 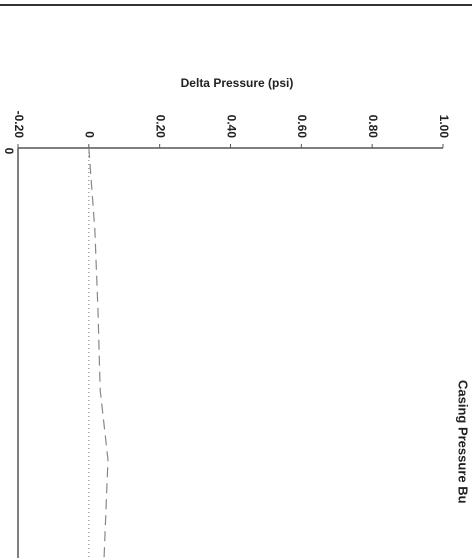 I want to click on x-axis-label: Delta Pressure (psi), so click(x=237, y=83).